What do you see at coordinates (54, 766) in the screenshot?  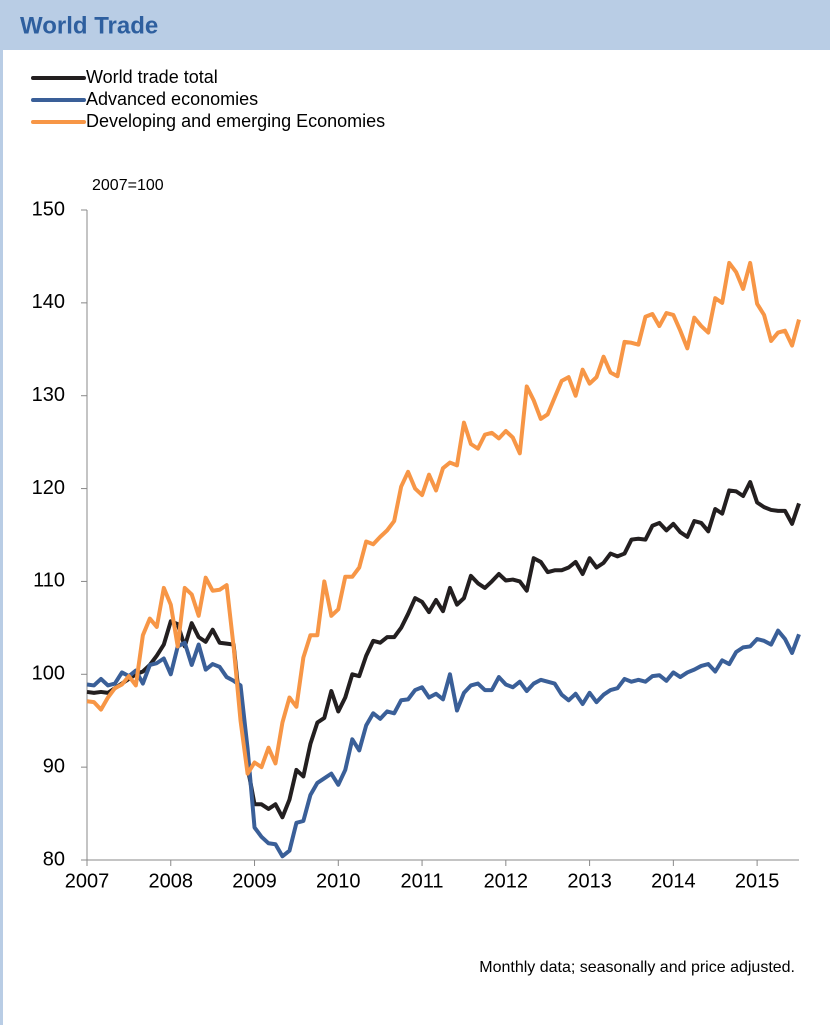 I see `y-tick-label: 90` at bounding box center [54, 766].